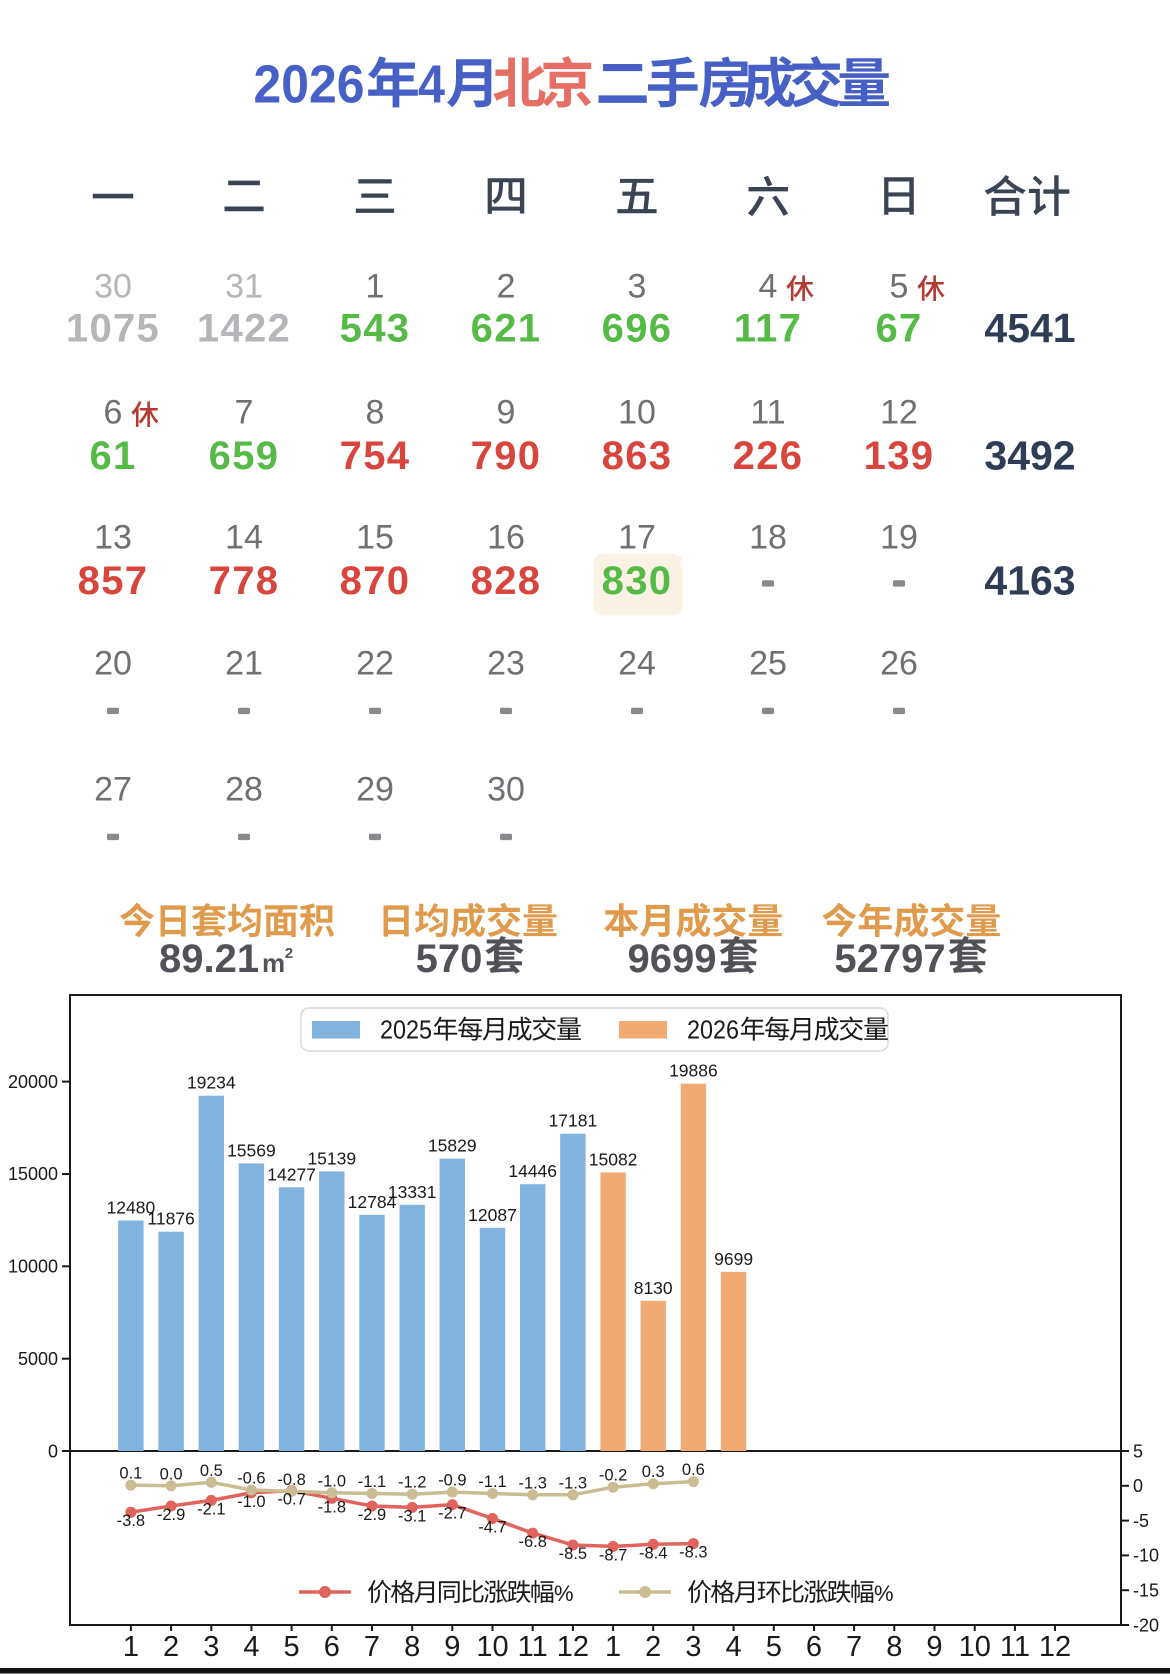 This screenshot has height=1674, width=1170. Describe the element at coordinates (1029, 580) in the screenshot. I see `svg-text: 4163` at that location.